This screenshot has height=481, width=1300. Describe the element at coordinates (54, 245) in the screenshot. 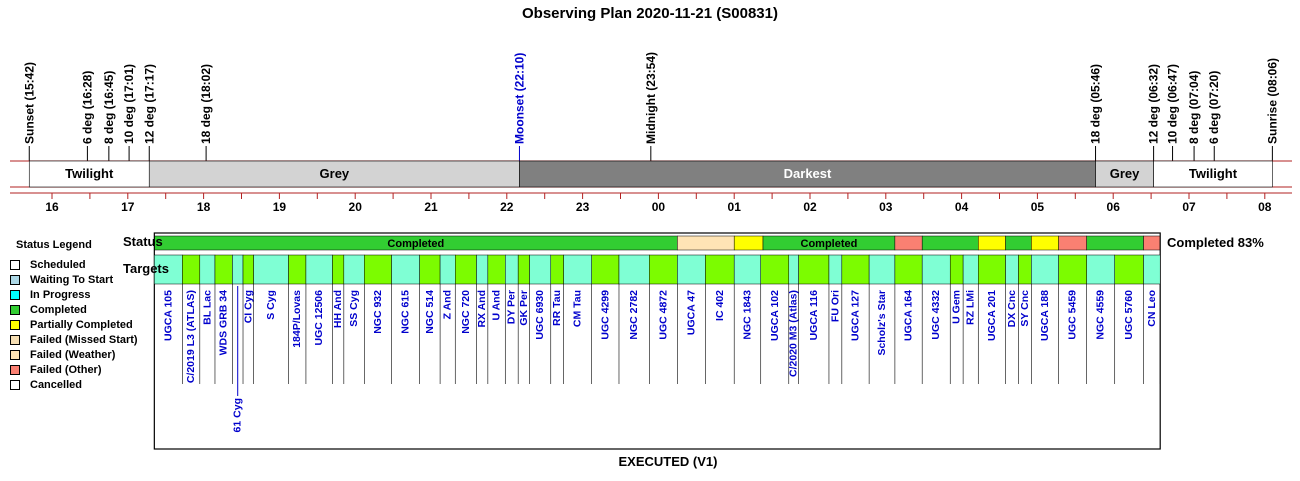

I see `legend-title: Status Legend` at that location.